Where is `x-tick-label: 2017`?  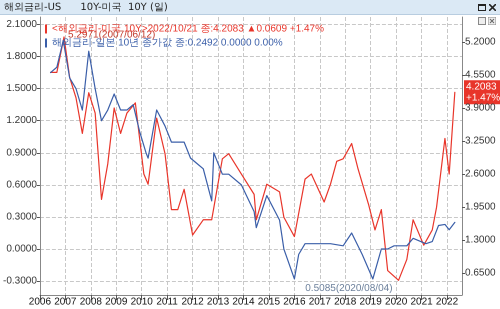
x-tick-label: 2017 is located at coordinates (320, 302).